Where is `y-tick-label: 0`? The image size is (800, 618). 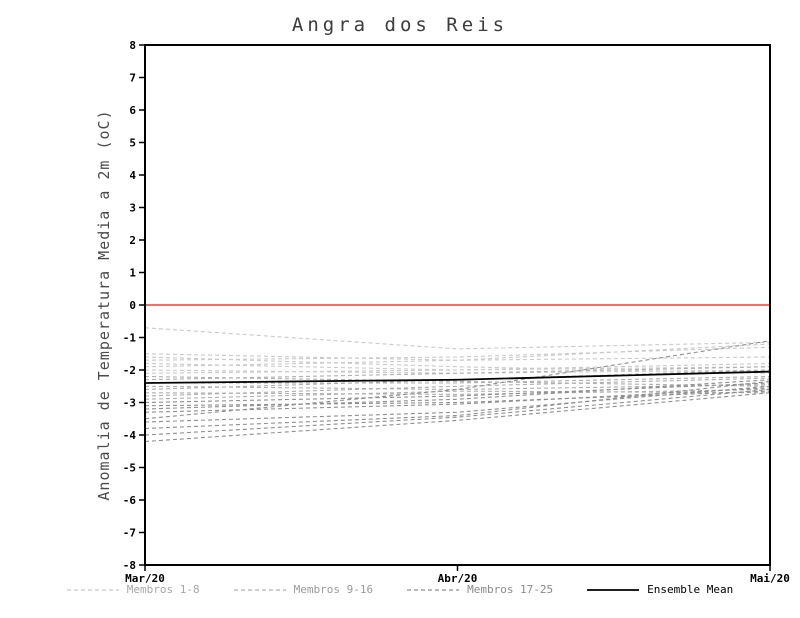 y-tick-label: 0 is located at coordinates (132, 305).